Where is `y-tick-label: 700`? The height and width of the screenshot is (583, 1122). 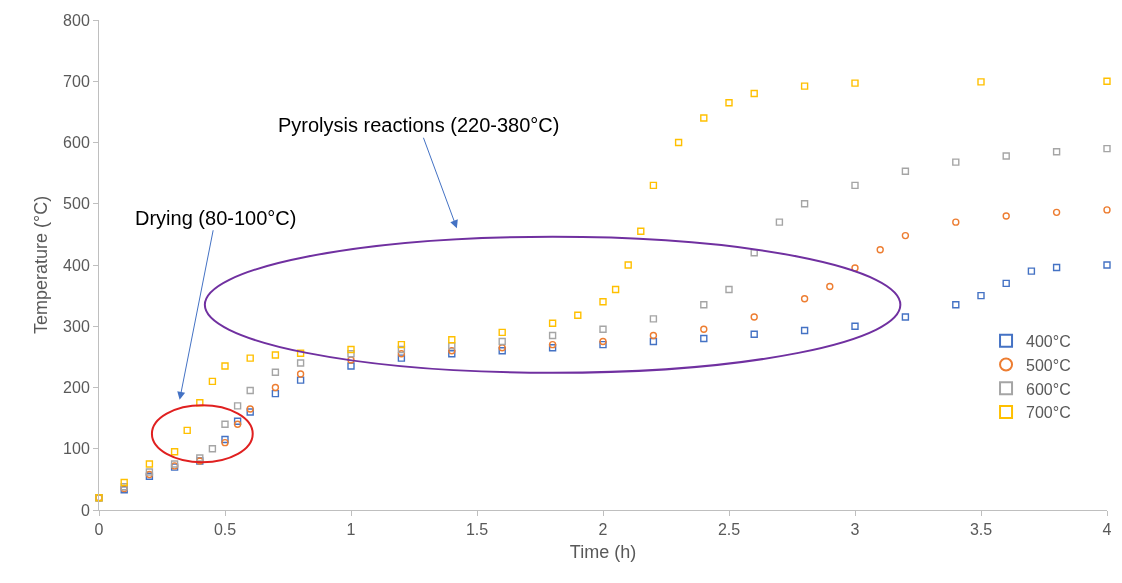 y-tick-label: 700 is located at coordinates (76, 81).